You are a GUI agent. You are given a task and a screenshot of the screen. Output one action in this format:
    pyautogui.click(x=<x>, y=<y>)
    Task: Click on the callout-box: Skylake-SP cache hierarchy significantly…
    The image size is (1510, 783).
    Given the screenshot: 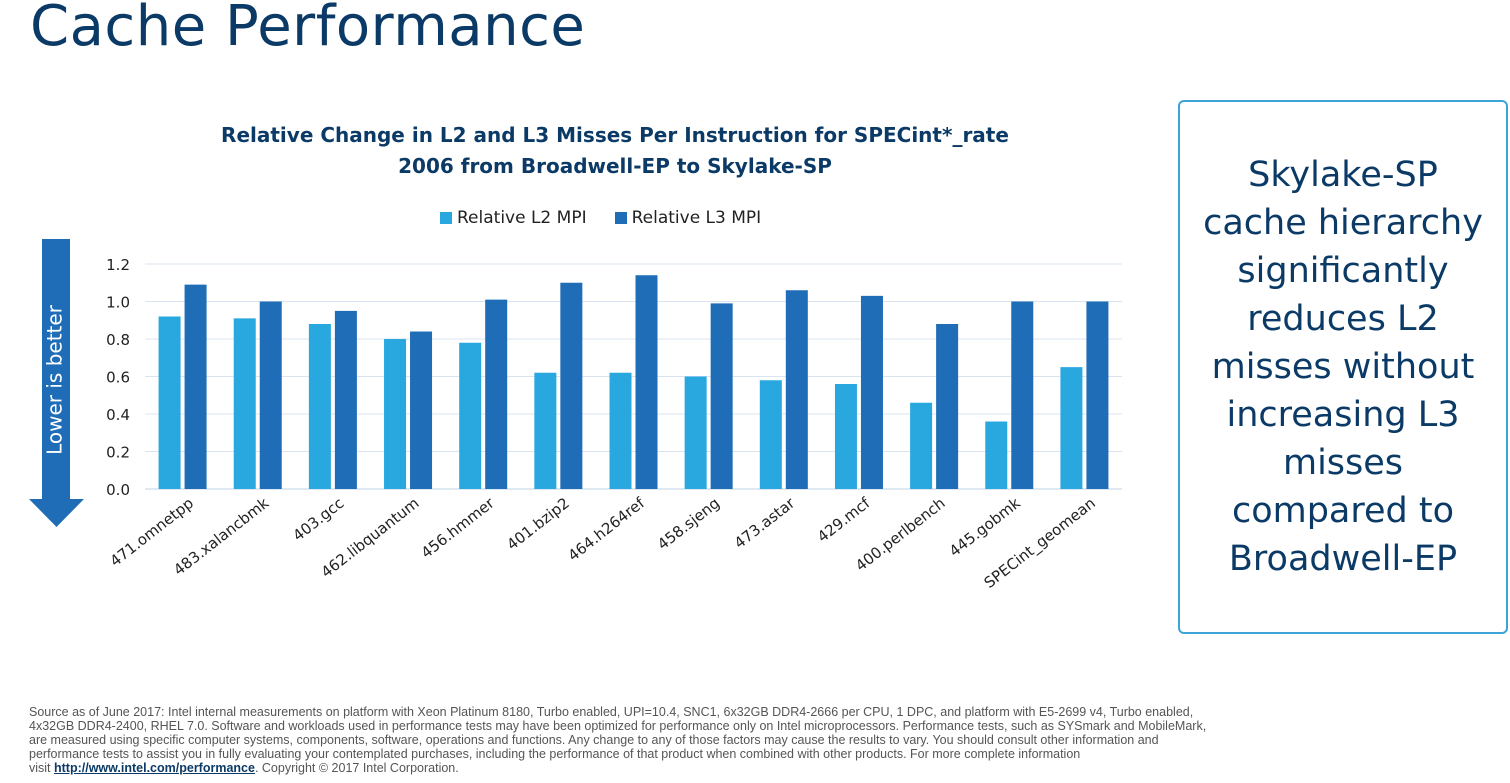 What is the action you would take?
    pyautogui.click(x=1343, y=367)
    